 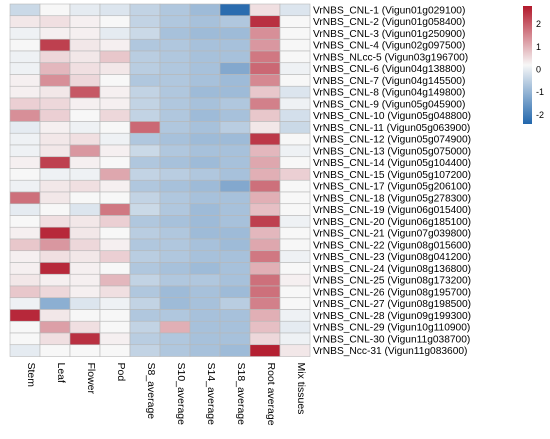 I want to click on row-label: VrNBS_CNL-26 (Vigun08g195700), so click(x=392, y=292).